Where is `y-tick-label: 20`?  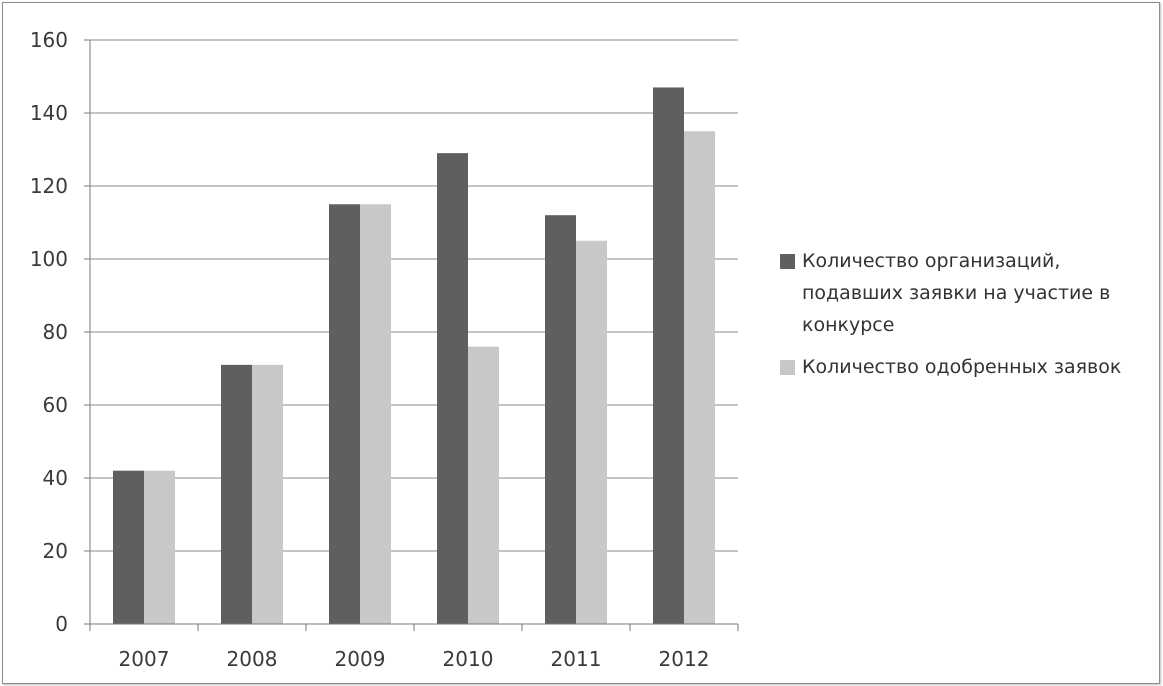
y-tick-label: 20 is located at coordinates (55, 551).